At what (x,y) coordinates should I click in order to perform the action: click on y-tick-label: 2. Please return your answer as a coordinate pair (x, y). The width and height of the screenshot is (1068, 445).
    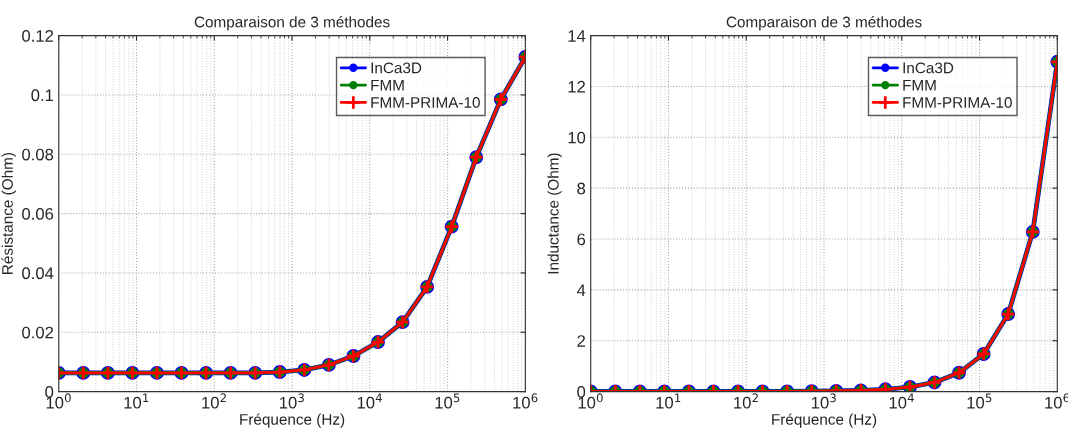
    Looking at the image, I should click on (581, 341).